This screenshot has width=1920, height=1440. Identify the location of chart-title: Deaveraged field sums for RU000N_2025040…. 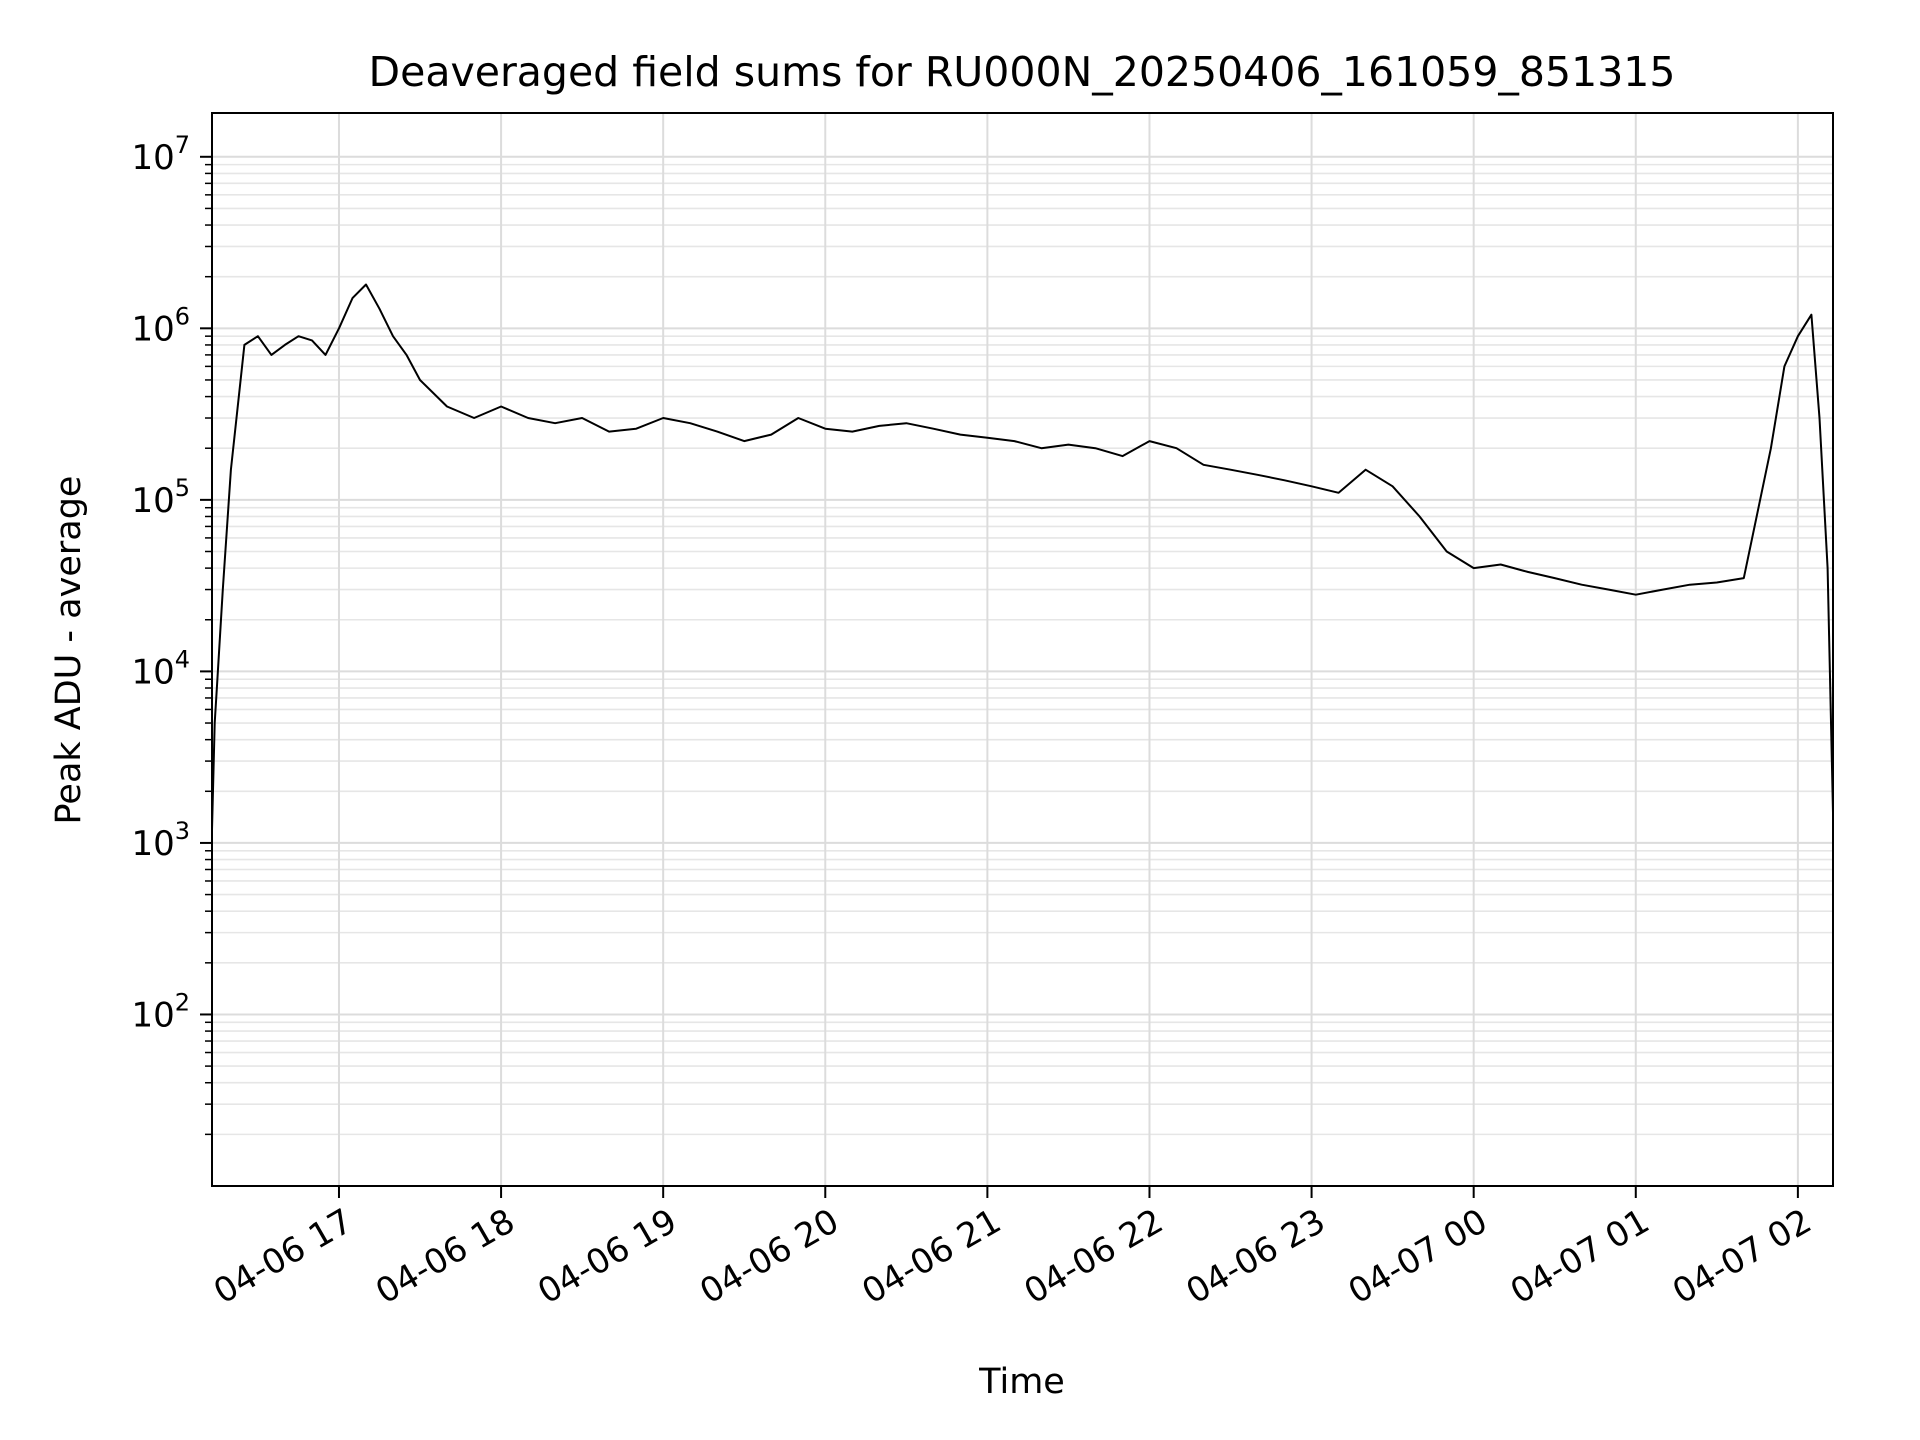
(1022, 72).